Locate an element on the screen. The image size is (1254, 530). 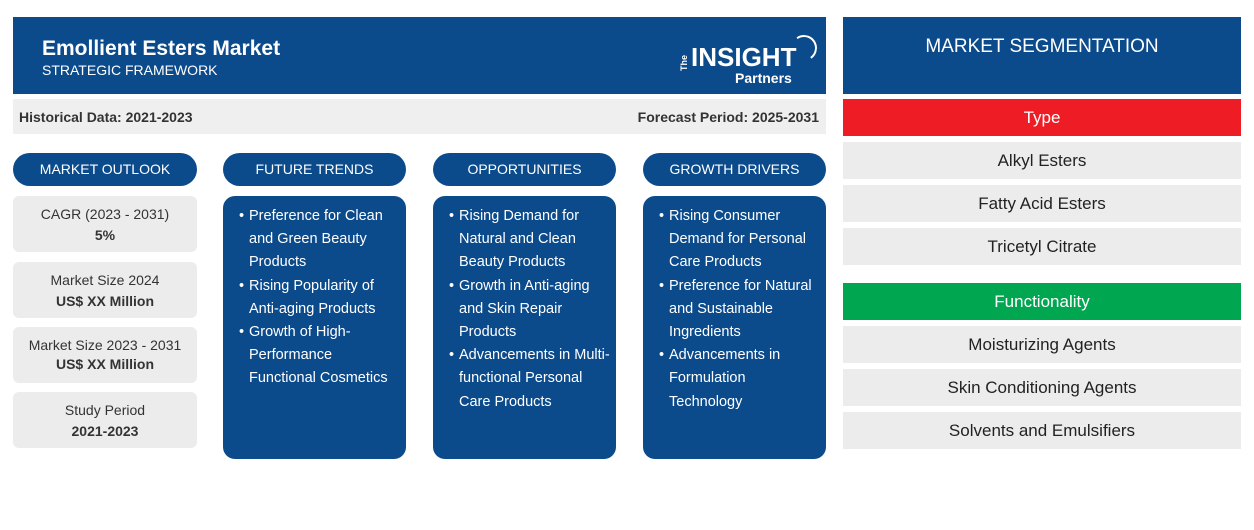
segment-item: Moisturizing Agents is located at coordinates (1042, 344).